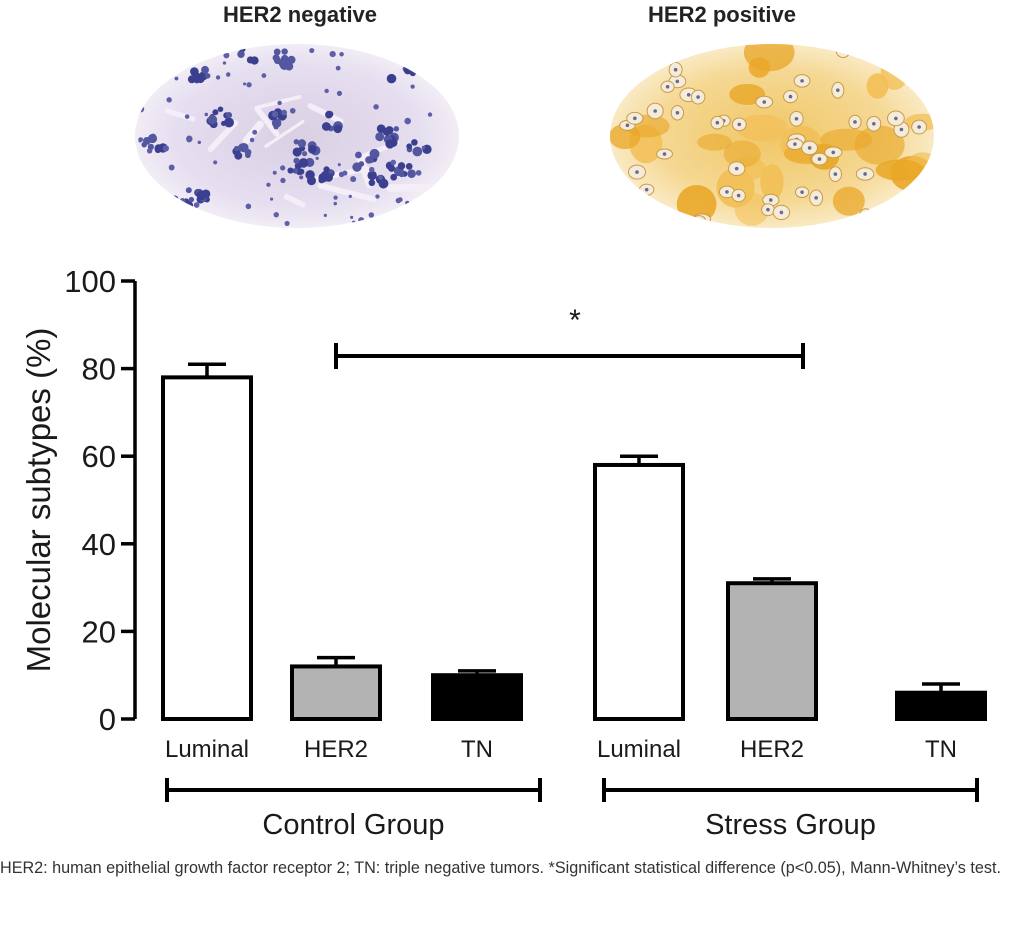 The image size is (1024, 925). Describe the element at coordinates (336, 693) in the screenshot. I see `bar-control-group-her2` at that location.